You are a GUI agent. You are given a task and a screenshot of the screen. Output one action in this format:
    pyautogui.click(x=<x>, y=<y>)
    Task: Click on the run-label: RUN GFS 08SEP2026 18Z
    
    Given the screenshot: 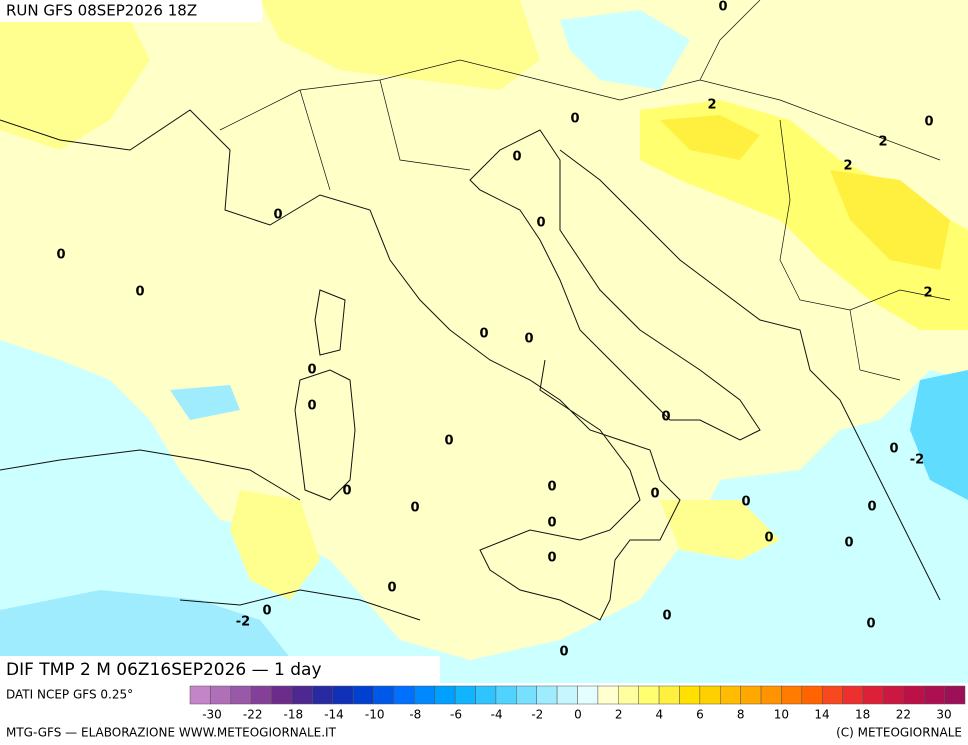 What is the action you would take?
    pyautogui.click(x=101, y=11)
    